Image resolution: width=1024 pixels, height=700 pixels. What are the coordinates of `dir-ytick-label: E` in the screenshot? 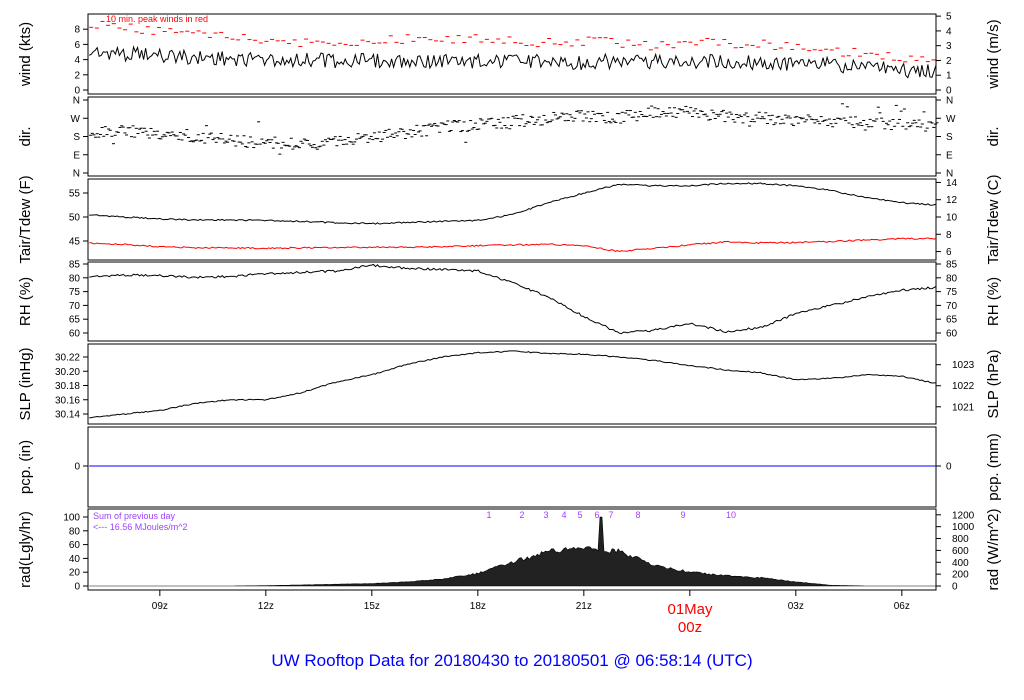 It's located at (76, 155).